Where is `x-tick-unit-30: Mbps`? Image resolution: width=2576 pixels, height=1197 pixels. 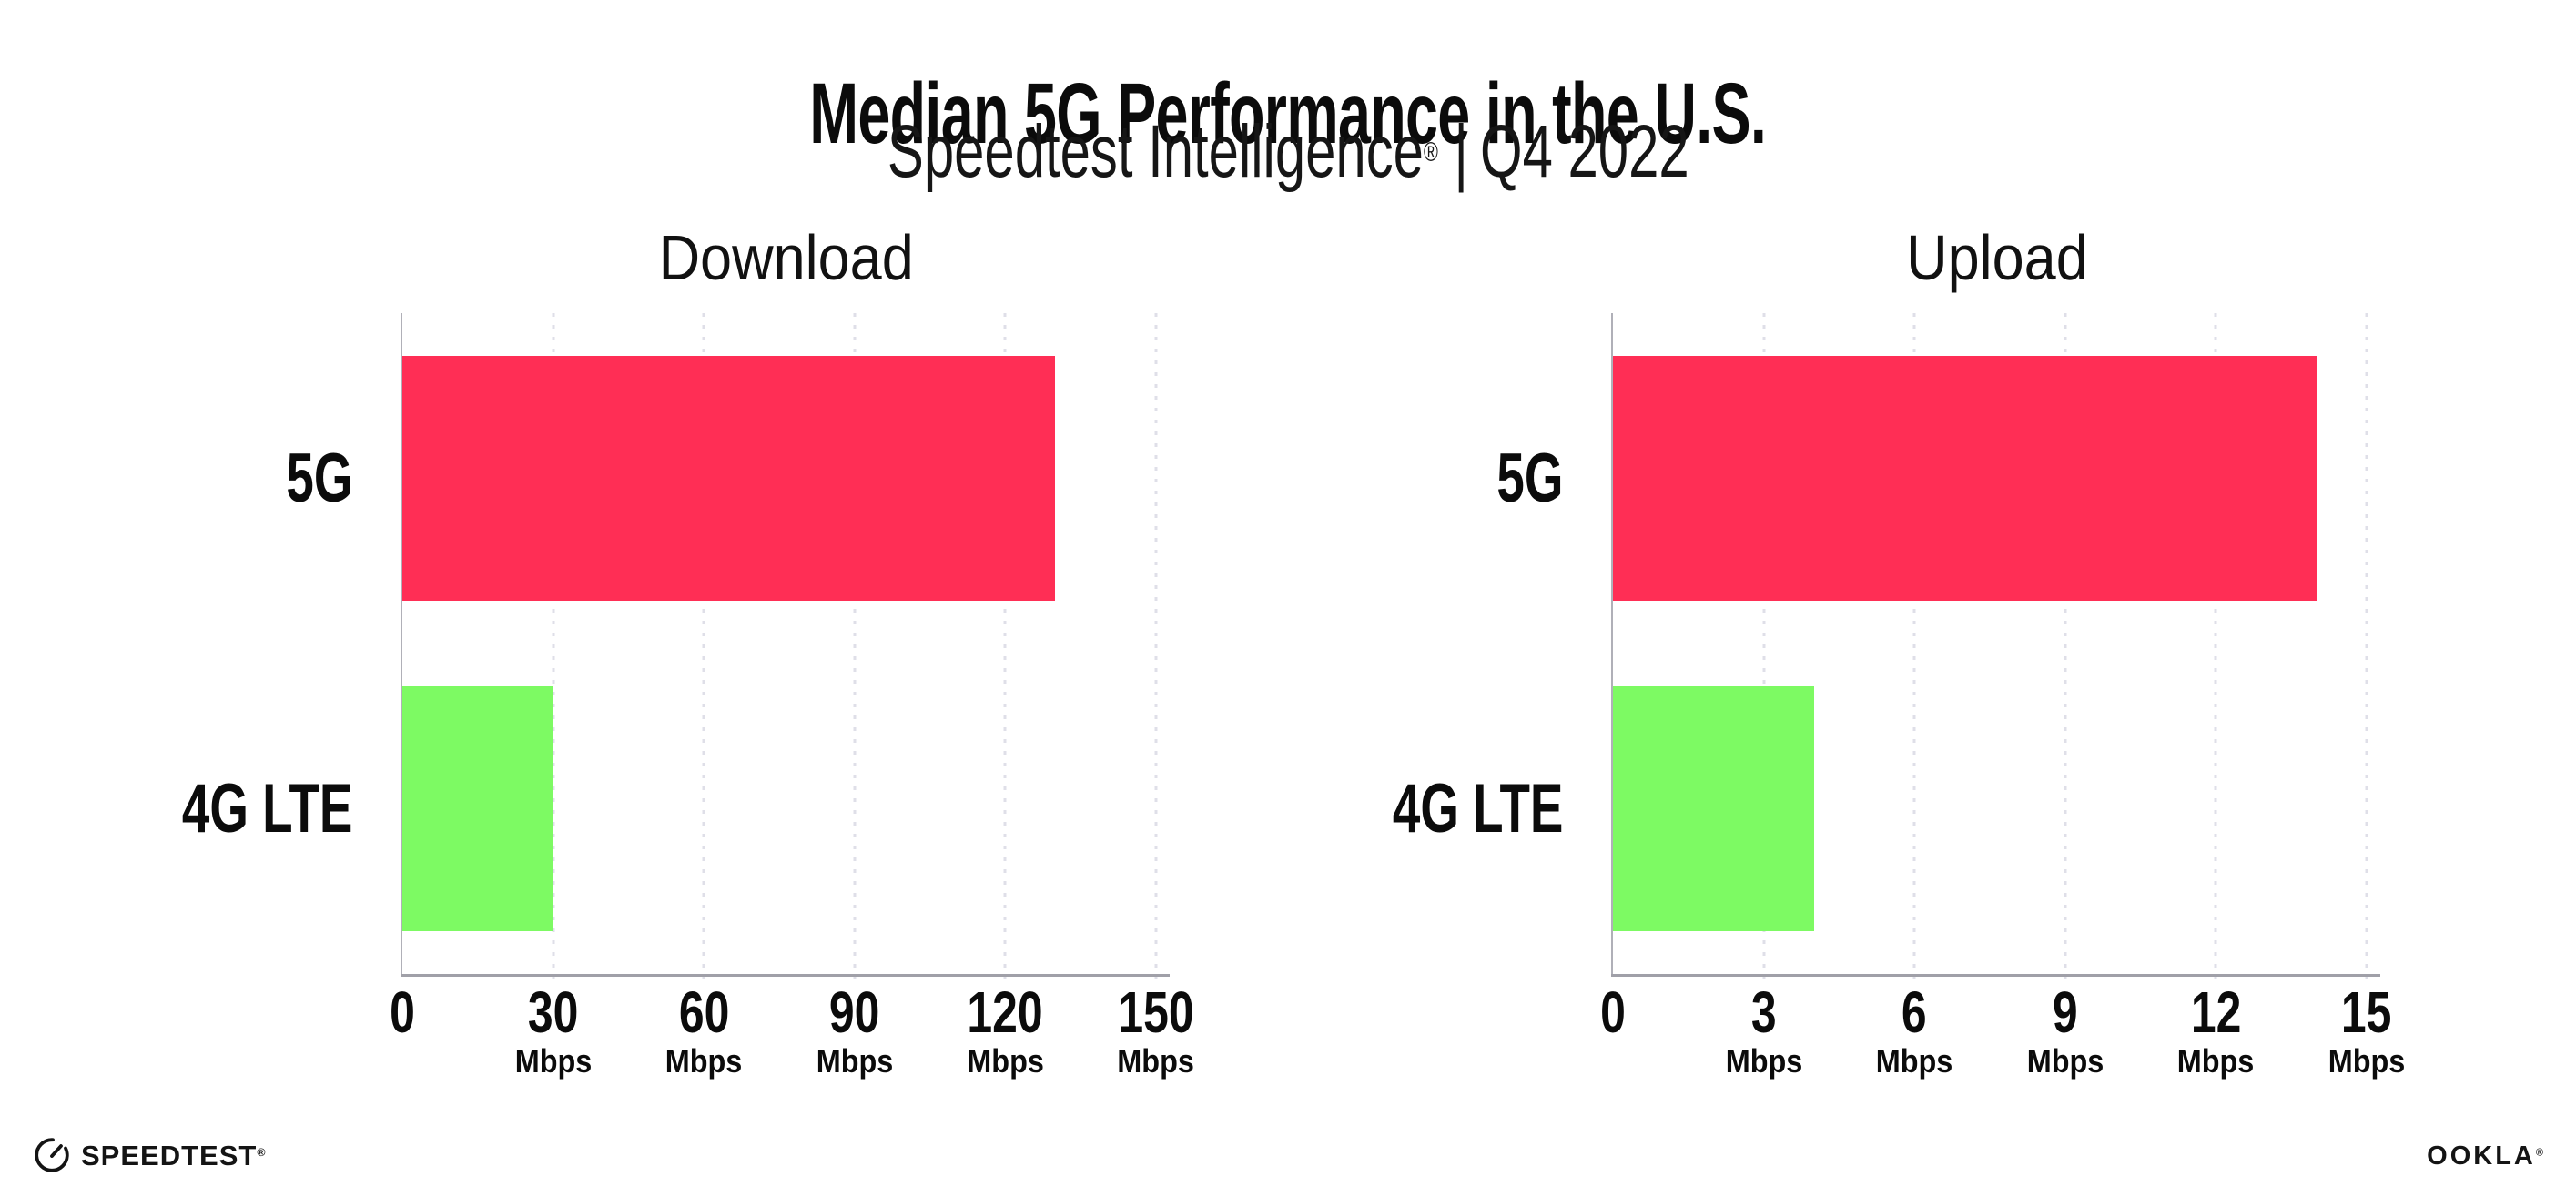
x-tick-unit-30: Mbps is located at coordinates (553, 1060).